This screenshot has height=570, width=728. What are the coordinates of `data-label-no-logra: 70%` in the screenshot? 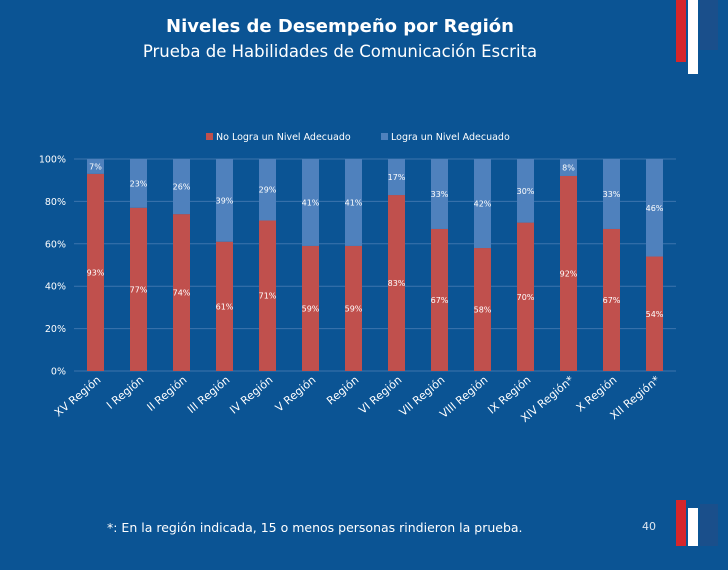 It's located at (526, 297).